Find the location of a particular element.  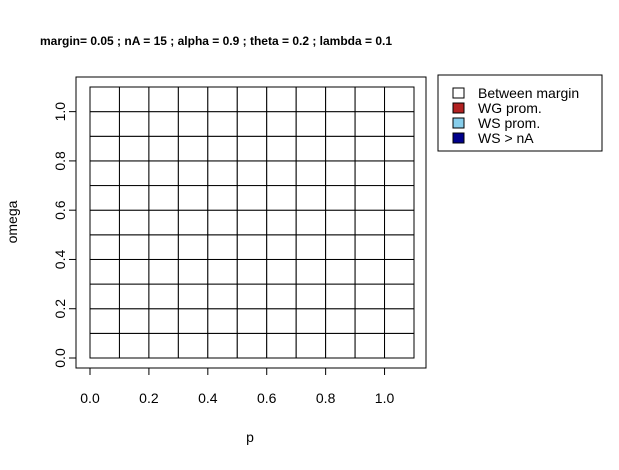

x-axis-label: p is located at coordinates (250, 437).